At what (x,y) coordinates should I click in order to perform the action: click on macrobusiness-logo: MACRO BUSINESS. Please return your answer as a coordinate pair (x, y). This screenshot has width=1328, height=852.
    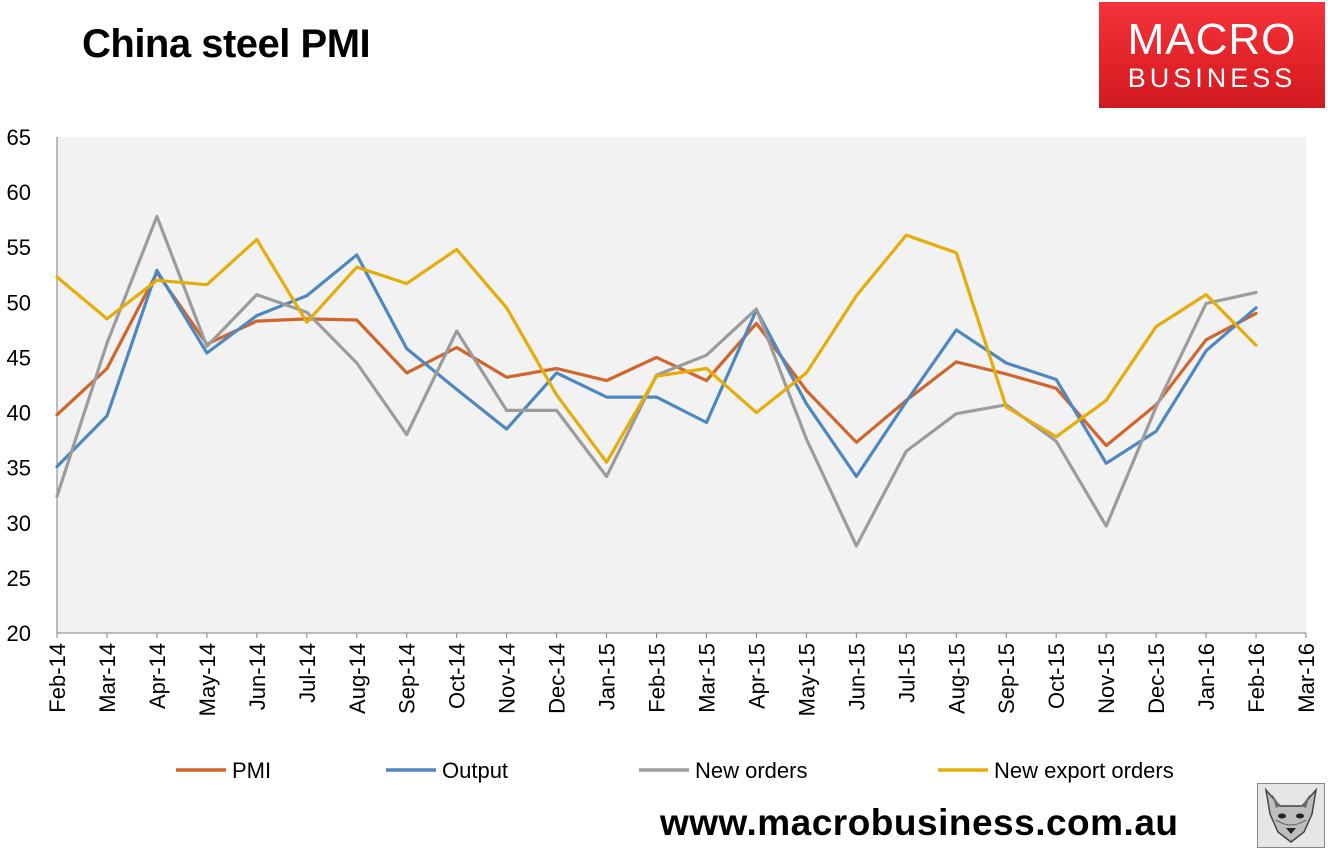
    Looking at the image, I should click on (1212, 55).